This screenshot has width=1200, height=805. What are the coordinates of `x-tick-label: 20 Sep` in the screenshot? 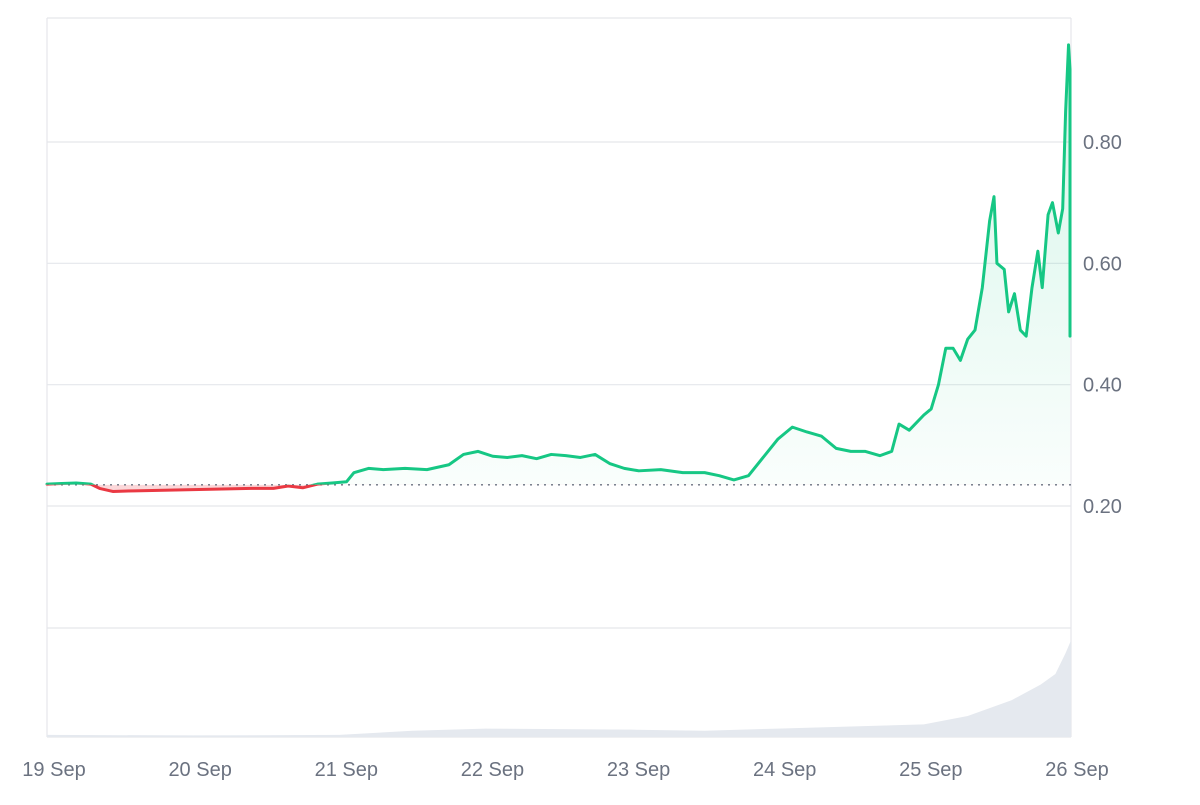 It's located at (199, 770).